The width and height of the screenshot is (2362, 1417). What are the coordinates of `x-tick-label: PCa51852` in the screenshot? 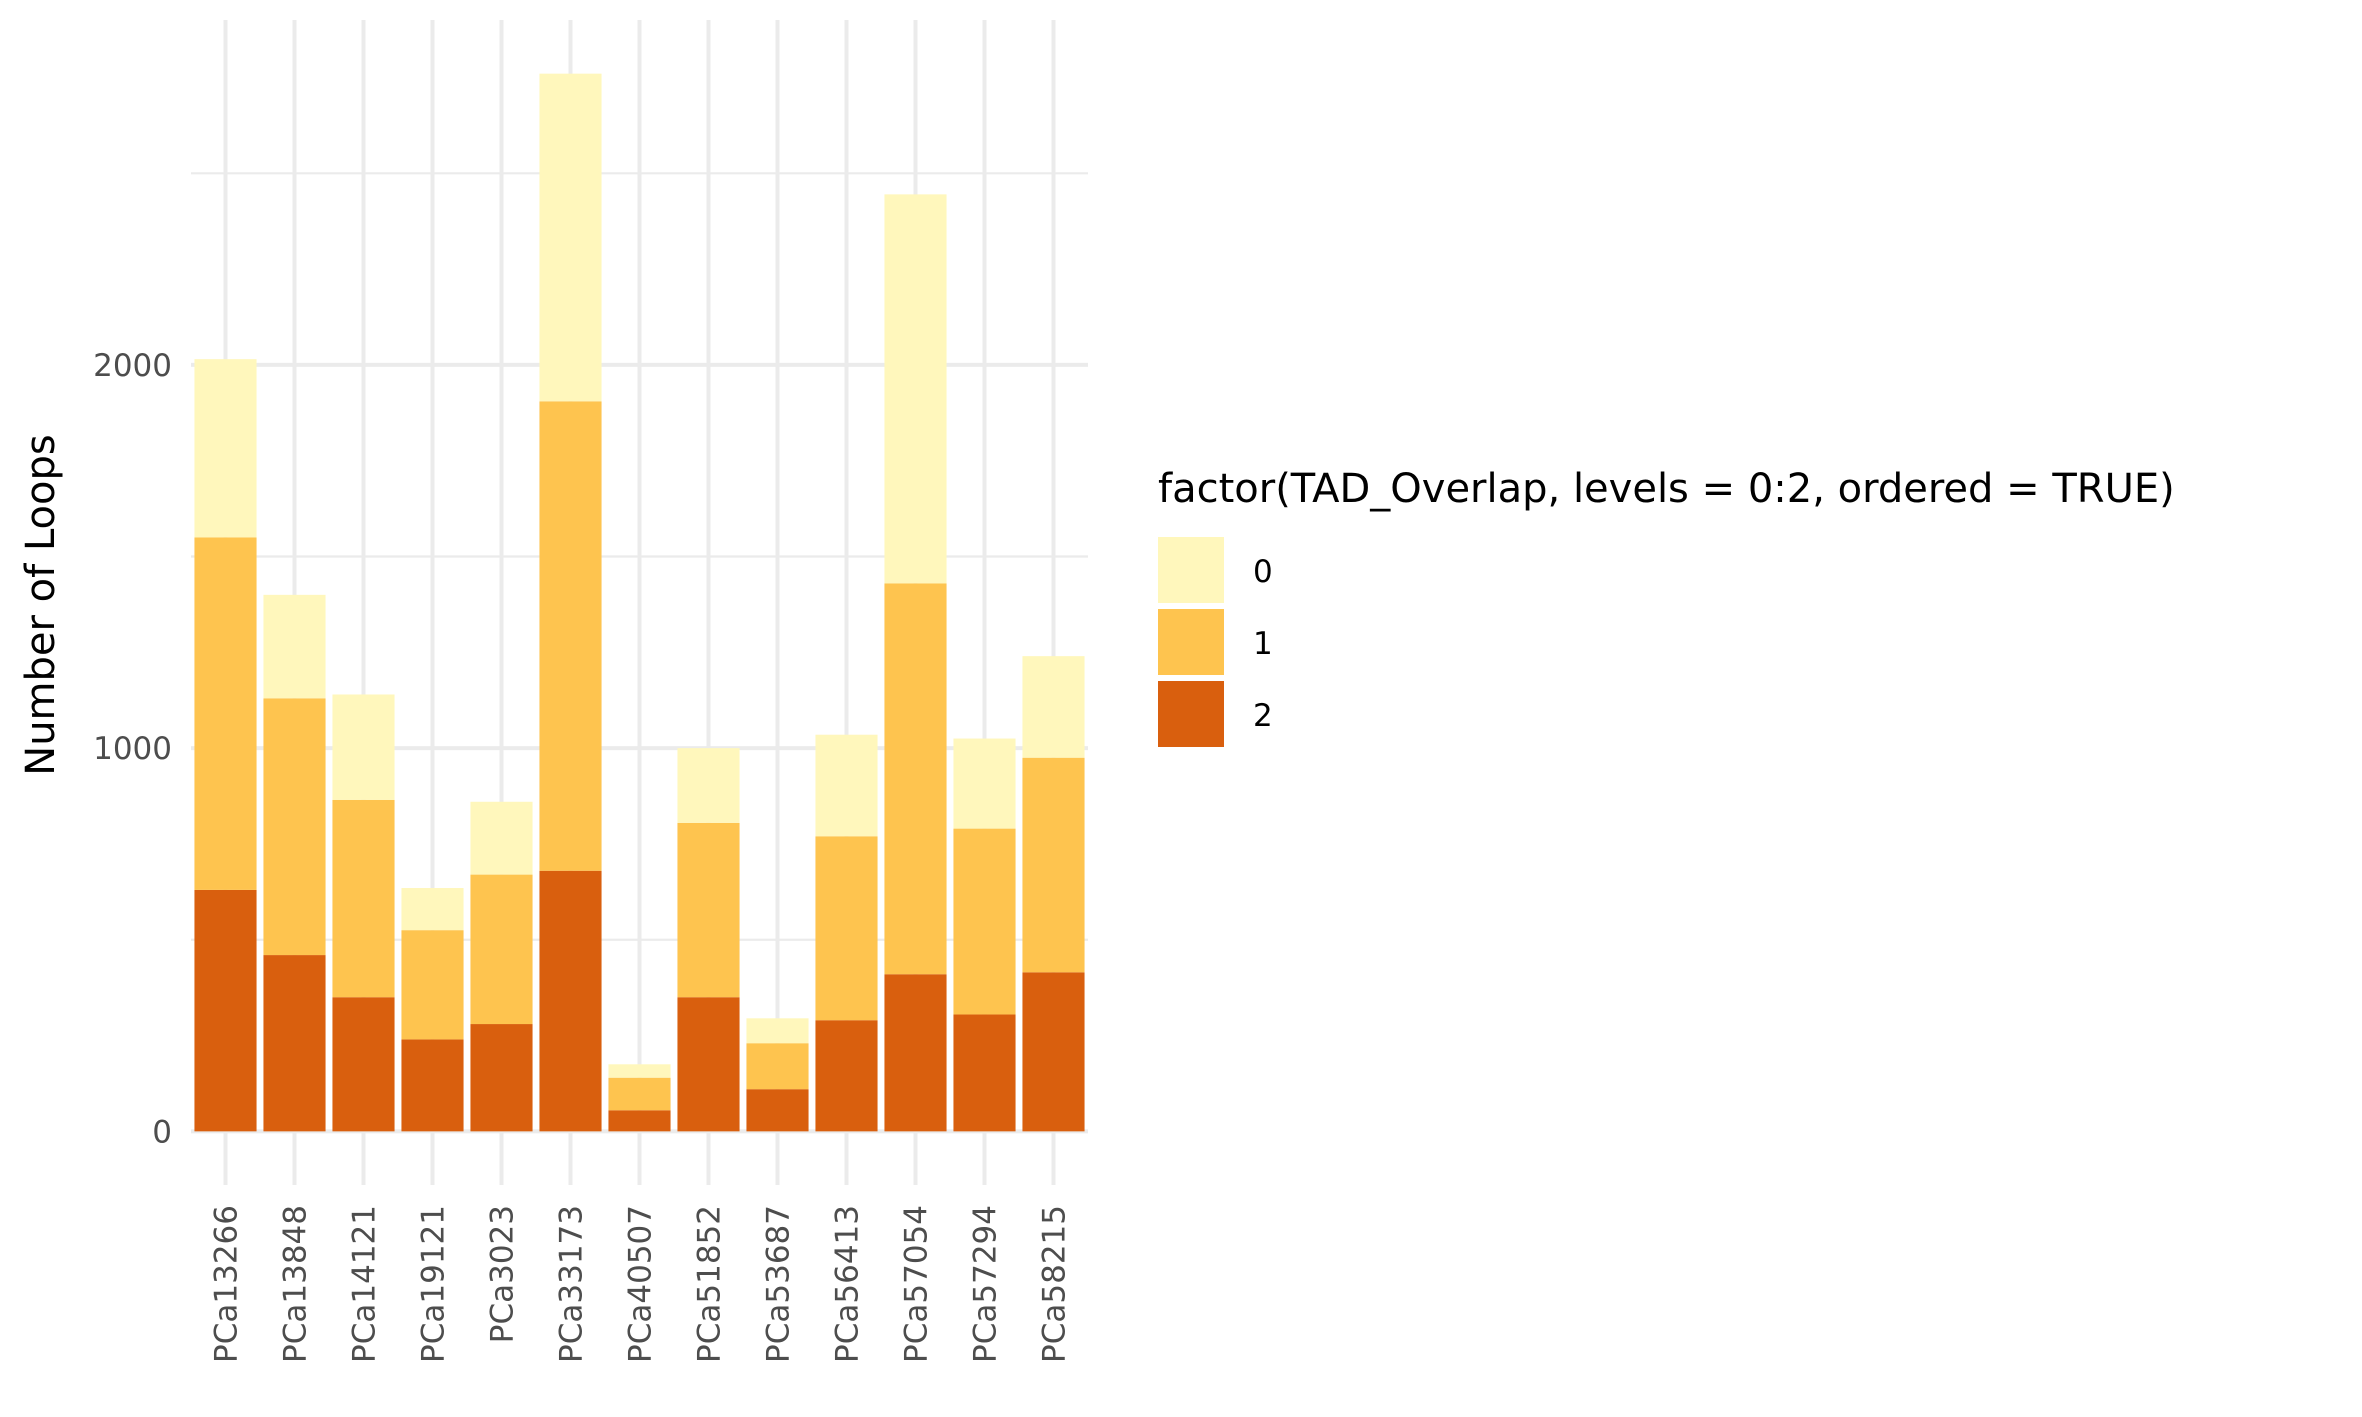 It's located at (710, 1284).